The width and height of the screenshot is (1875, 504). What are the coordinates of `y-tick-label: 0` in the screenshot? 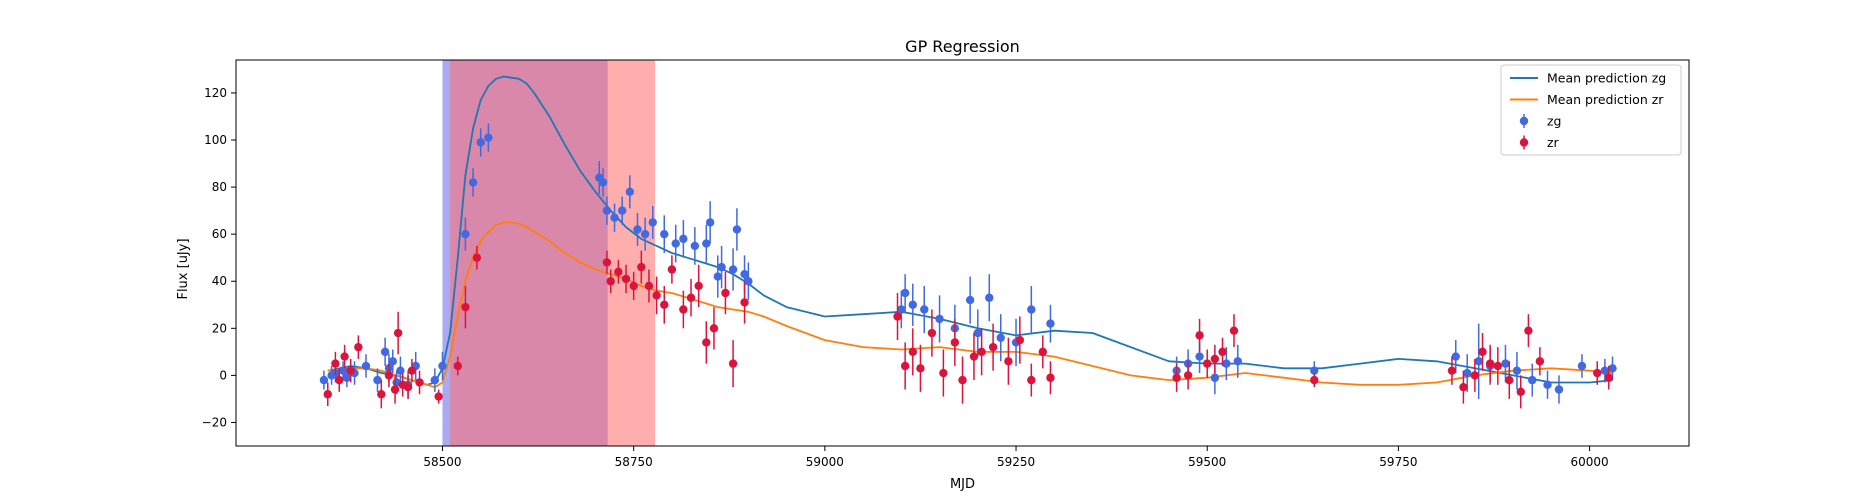 It's located at (223, 375).